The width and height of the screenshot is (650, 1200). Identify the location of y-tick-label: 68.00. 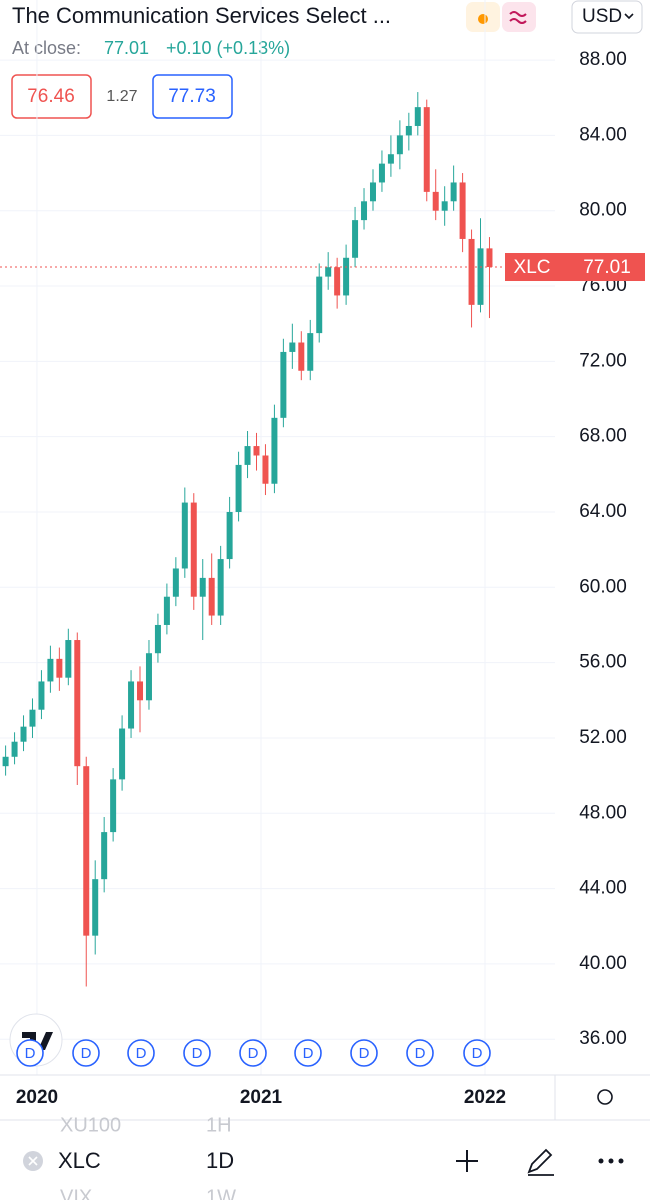
(603, 436).